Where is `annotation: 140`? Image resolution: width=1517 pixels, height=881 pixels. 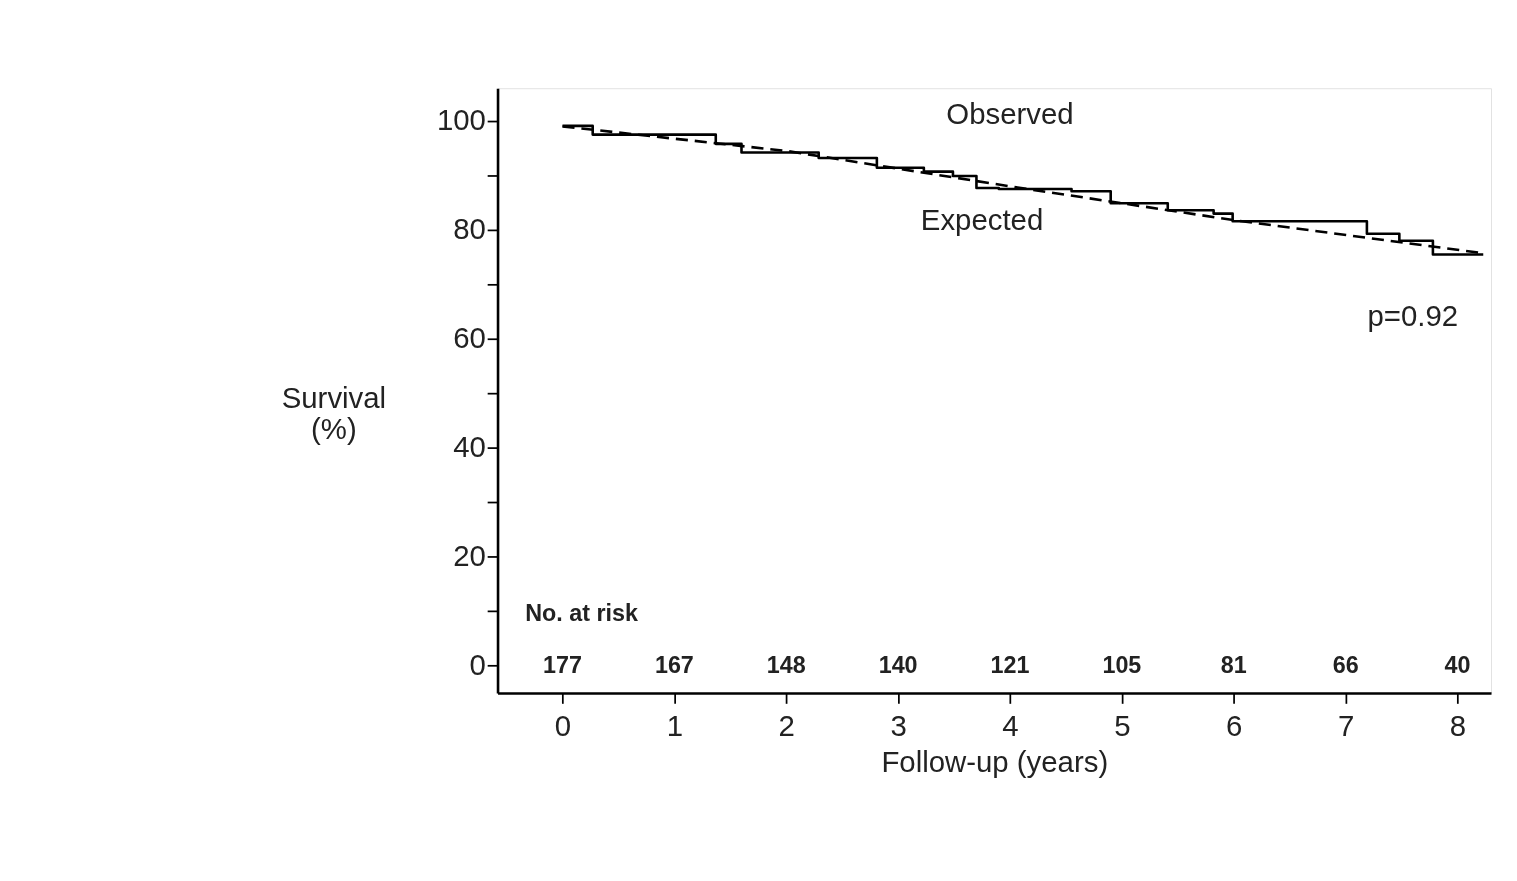
annotation: 140 is located at coordinates (898, 664).